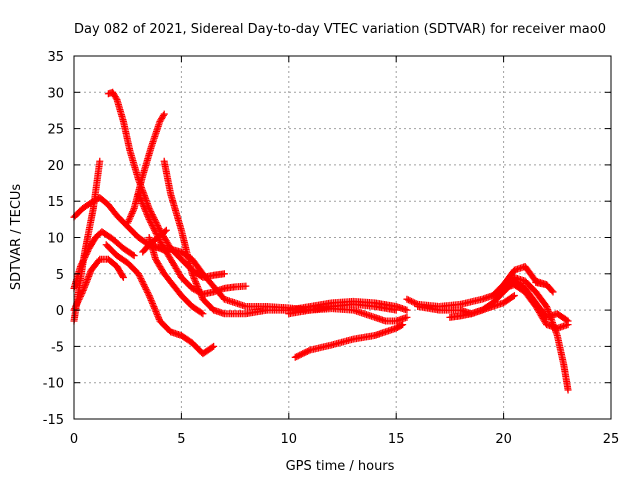 The height and width of the screenshot is (480, 640). Describe the element at coordinates (74, 439) in the screenshot. I see `x-tick-label: 0` at that location.